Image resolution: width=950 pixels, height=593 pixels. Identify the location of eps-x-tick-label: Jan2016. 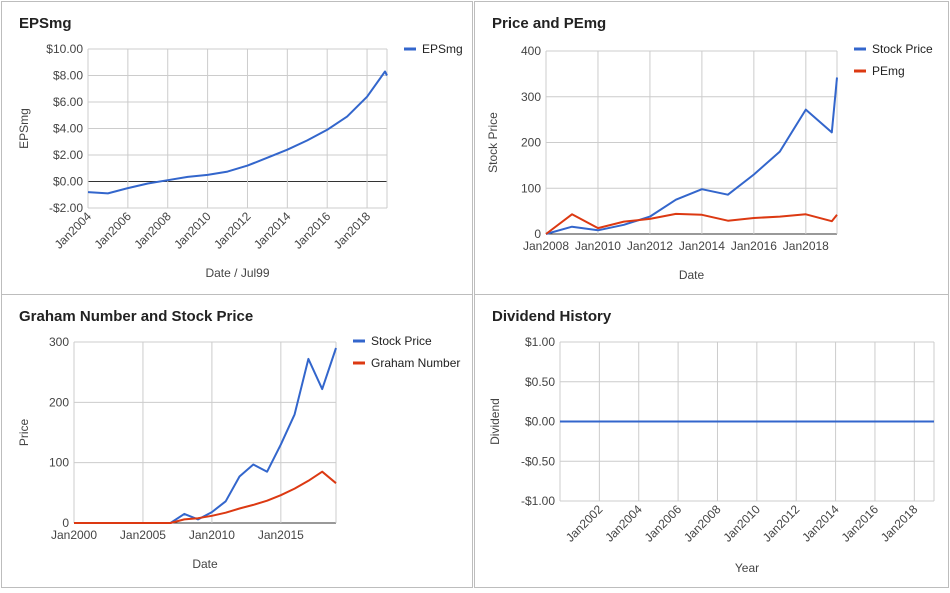
(312, 230).